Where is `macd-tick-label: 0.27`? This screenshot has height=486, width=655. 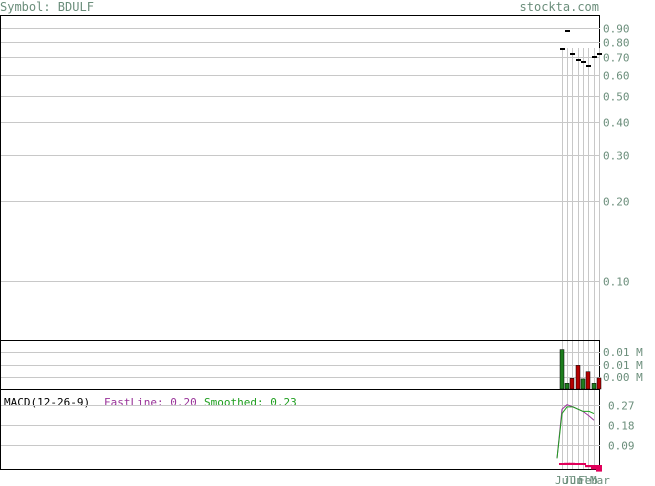
macd-tick-label: 0.27 is located at coordinates (621, 406).